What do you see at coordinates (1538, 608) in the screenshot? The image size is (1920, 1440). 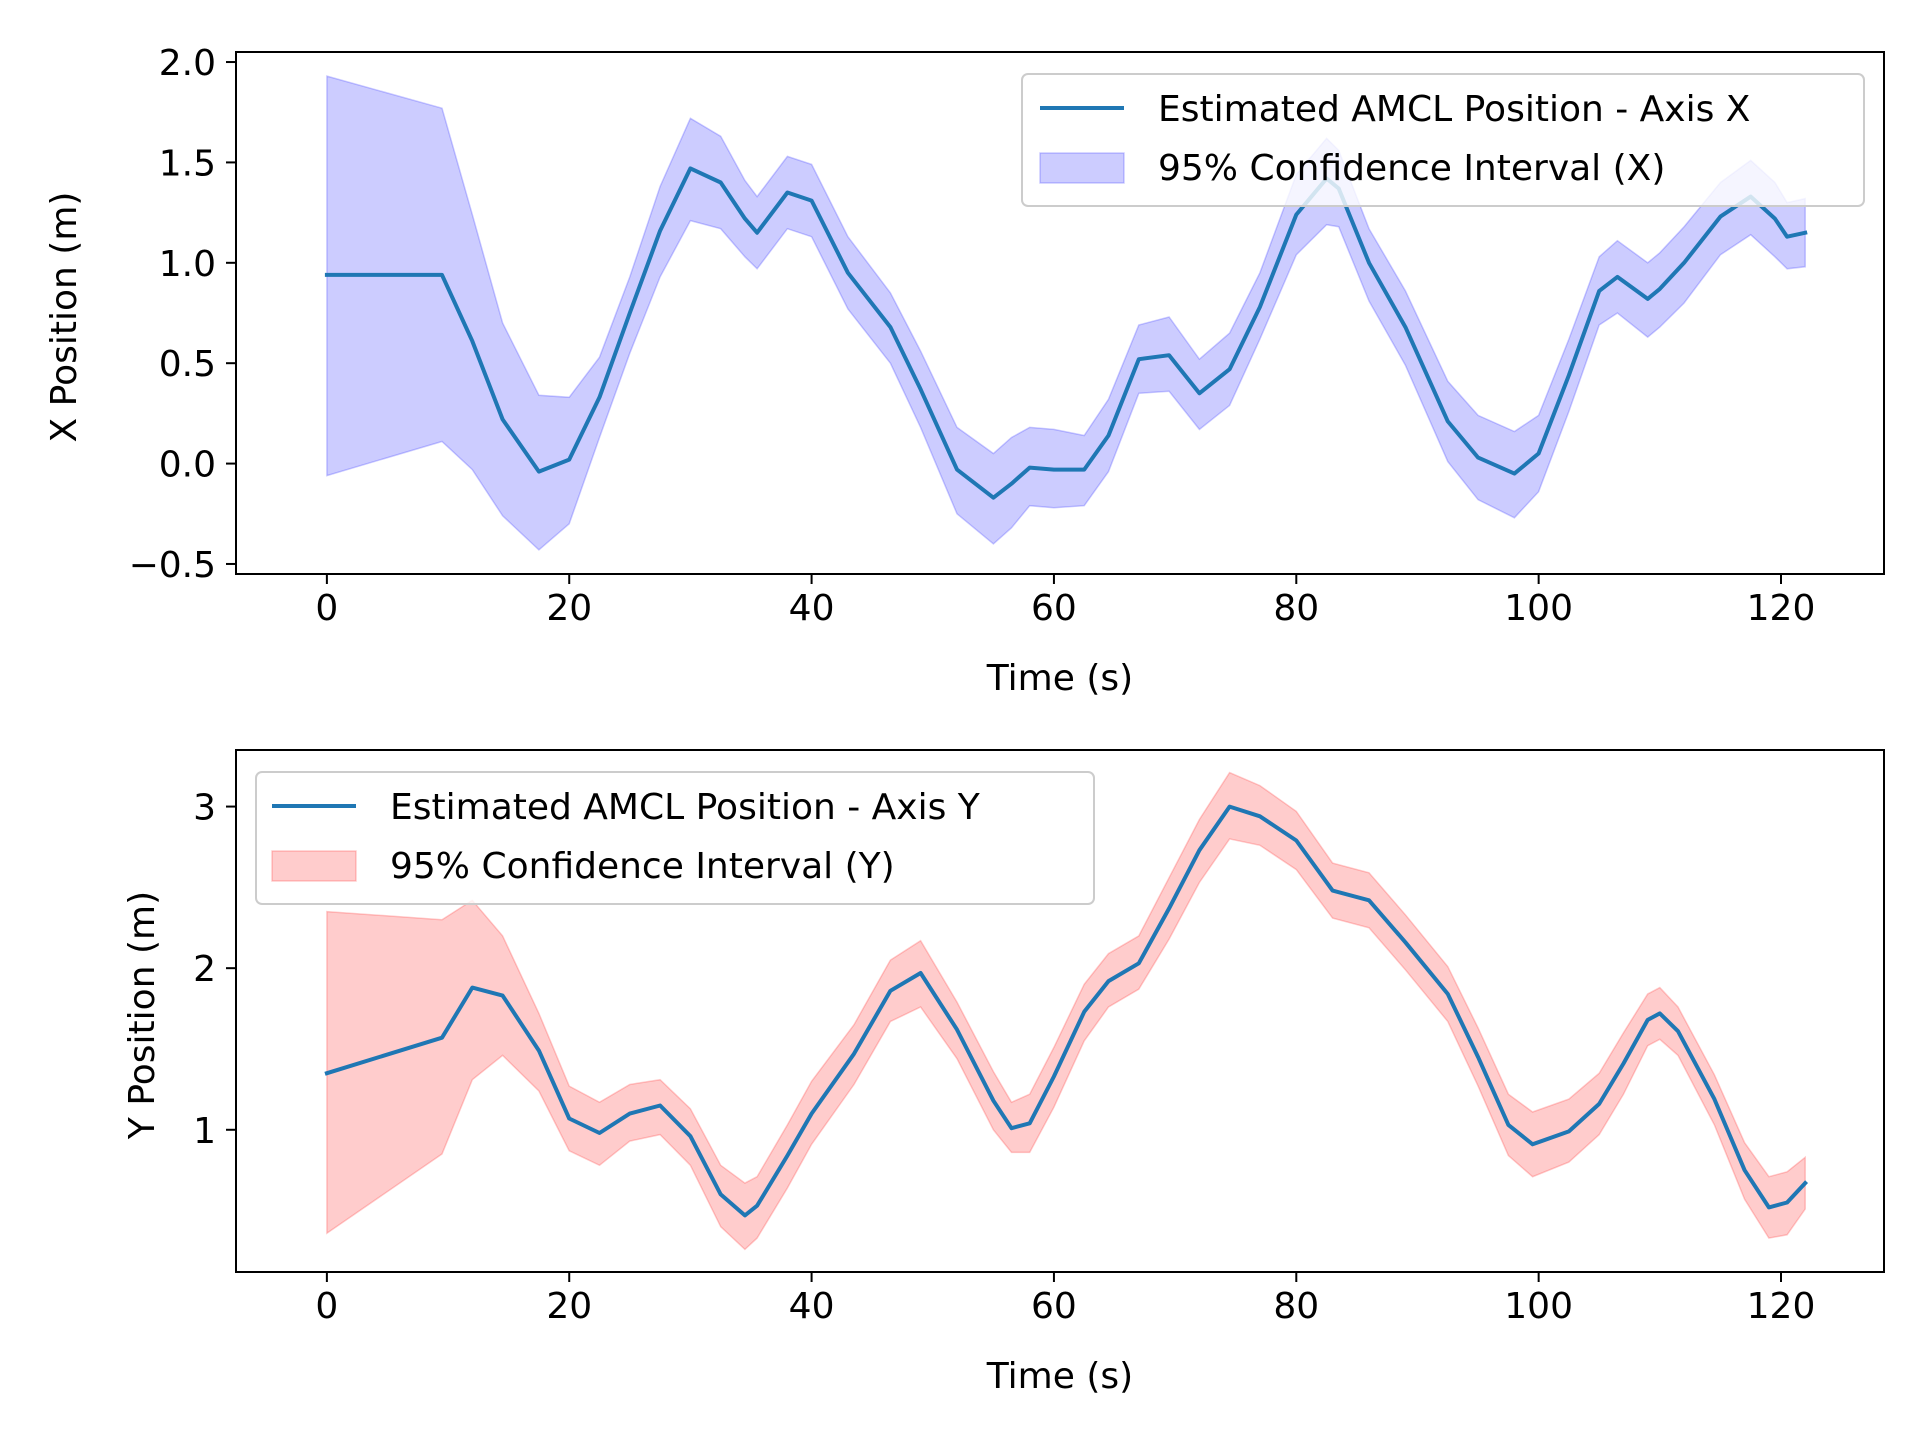 I see `x-xtick-label: 100` at bounding box center [1538, 608].